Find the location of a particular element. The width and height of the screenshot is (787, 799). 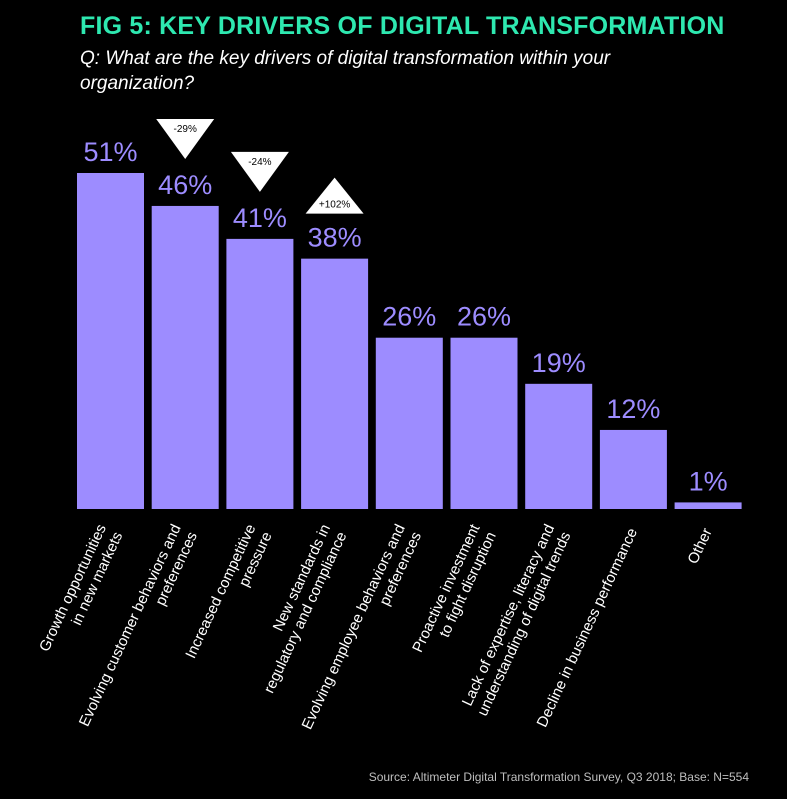

bar-value-label: 19% is located at coordinates (559, 363).